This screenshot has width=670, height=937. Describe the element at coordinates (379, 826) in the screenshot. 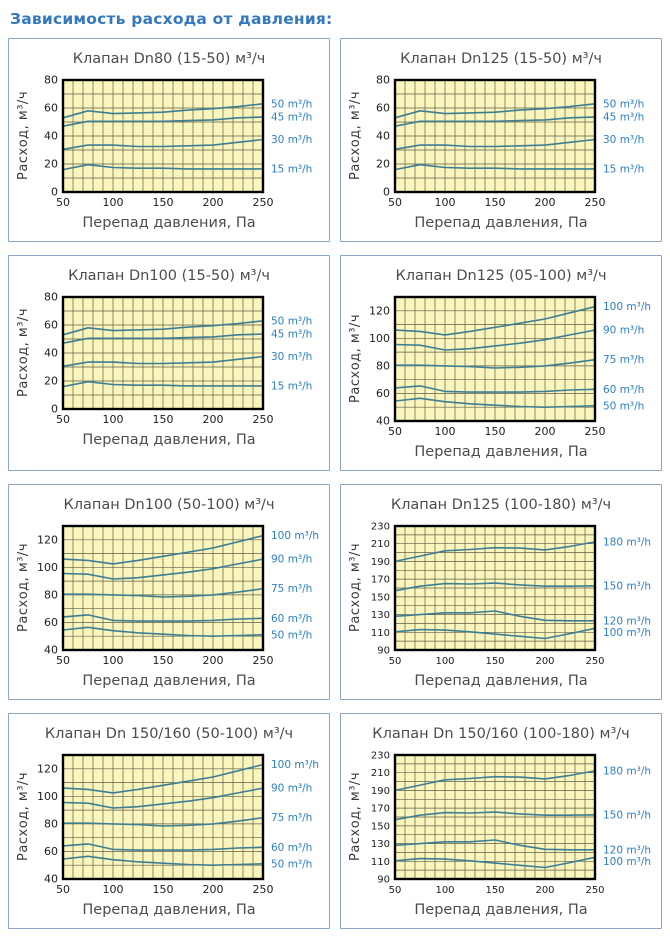

I see `y-tick-label: 150` at that location.